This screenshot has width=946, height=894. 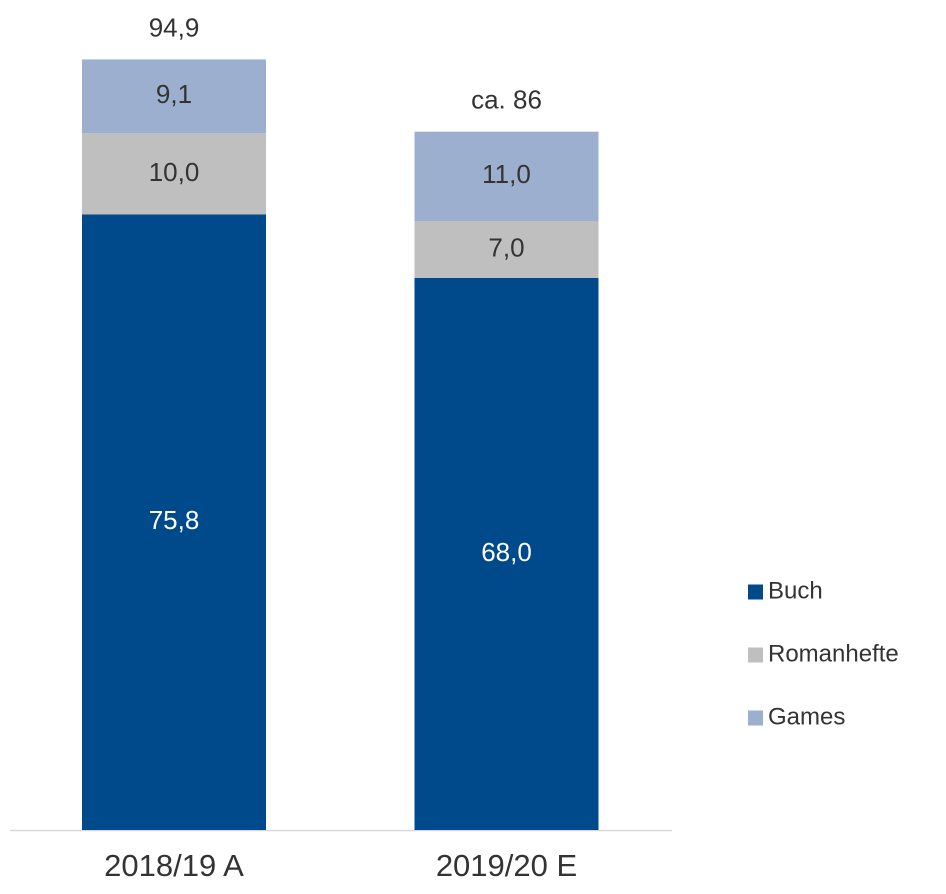 What do you see at coordinates (174, 27) in the screenshot?
I see `total-label: 94,9` at bounding box center [174, 27].